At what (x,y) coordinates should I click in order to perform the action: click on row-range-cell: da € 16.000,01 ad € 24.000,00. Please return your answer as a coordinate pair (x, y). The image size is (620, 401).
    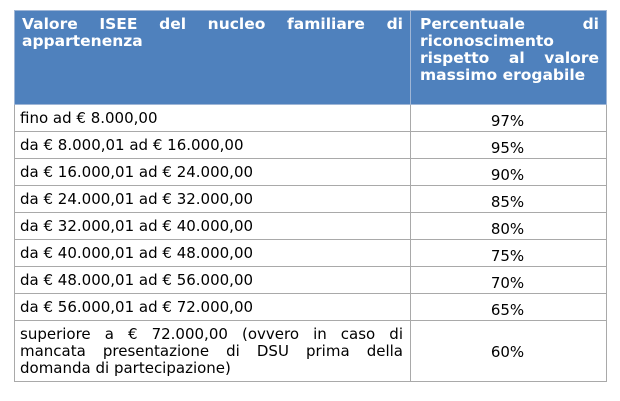
    Looking at the image, I should click on (212, 172).